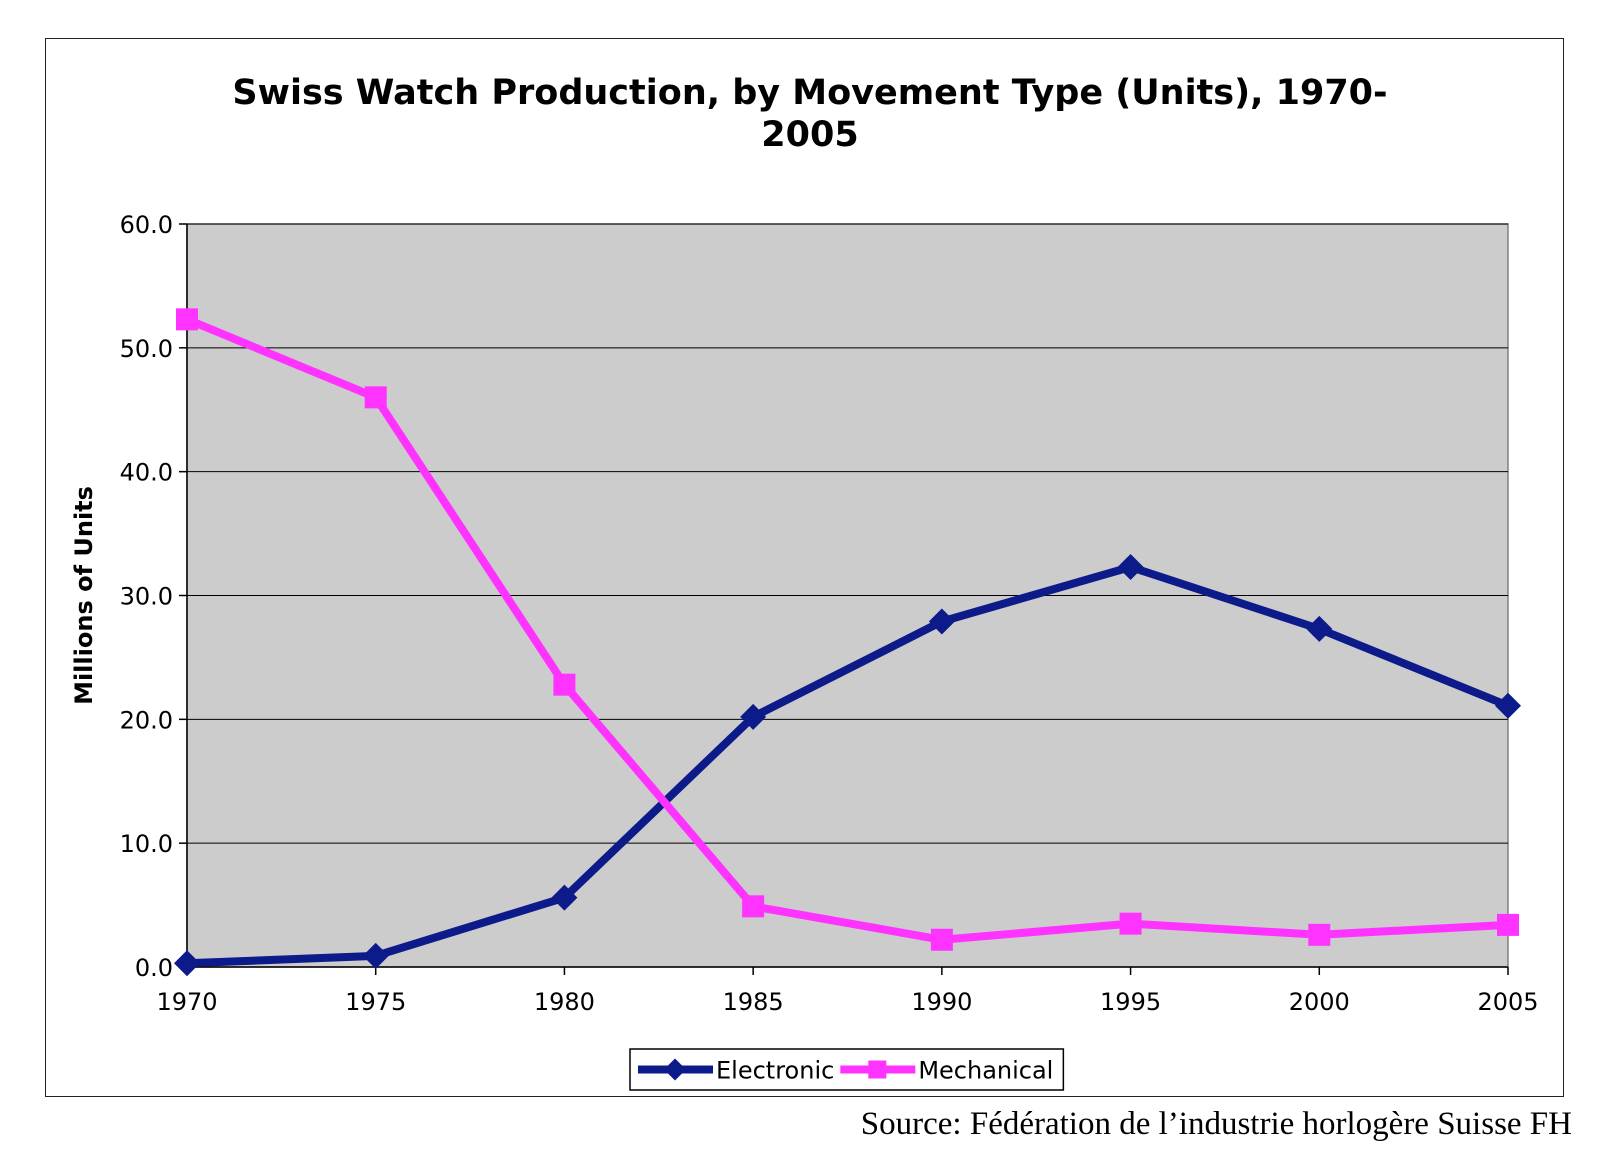 Image resolution: width=1608 pixels, height=1164 pixels. I want to click on x-axis-ticks: 1970 1975 1980 1985 1990 1995 2000 2005, so click(847, 991).